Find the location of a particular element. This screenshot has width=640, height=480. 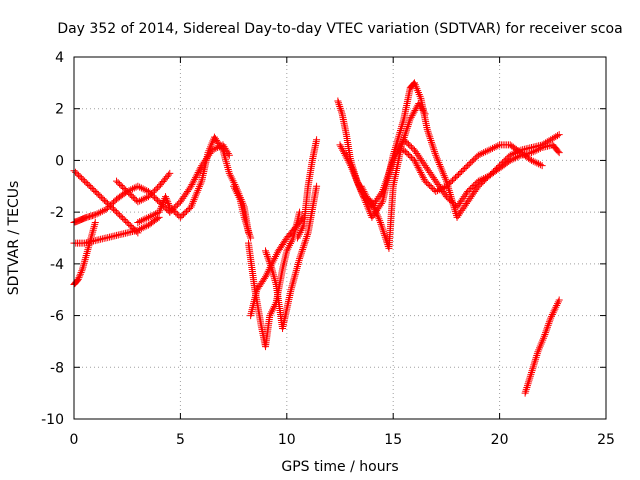

y-tick-label: 0 is located at coordinates (59, 161).